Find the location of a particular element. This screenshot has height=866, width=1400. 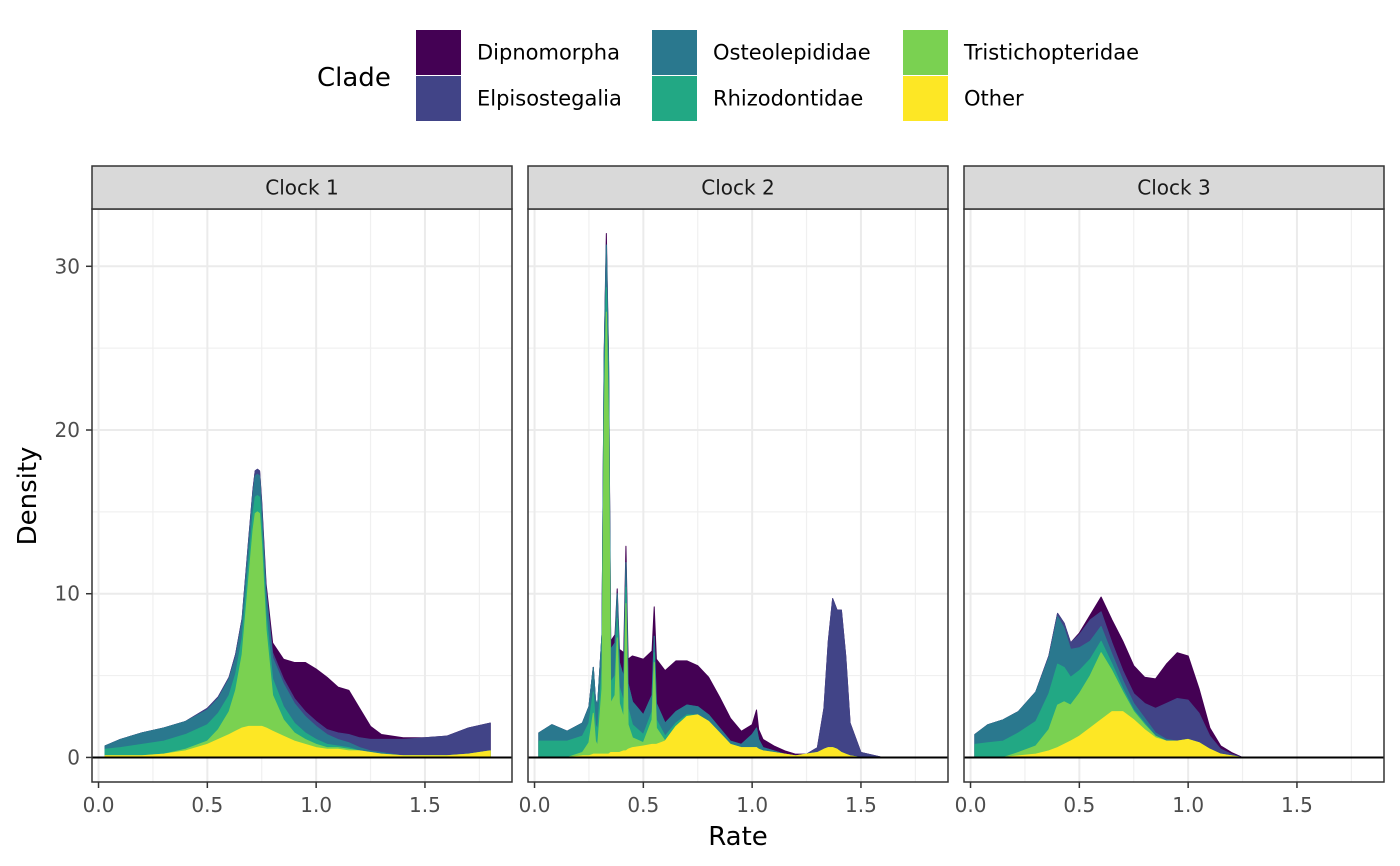

legend-key-other is located at coordinates (925, 98).